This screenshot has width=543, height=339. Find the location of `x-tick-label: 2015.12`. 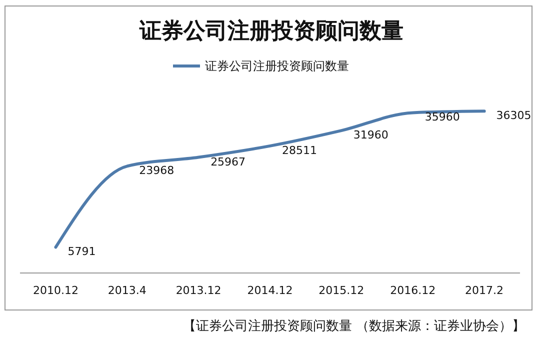

x-tick-label: 2015.12 is located at coordinates (341, 290).